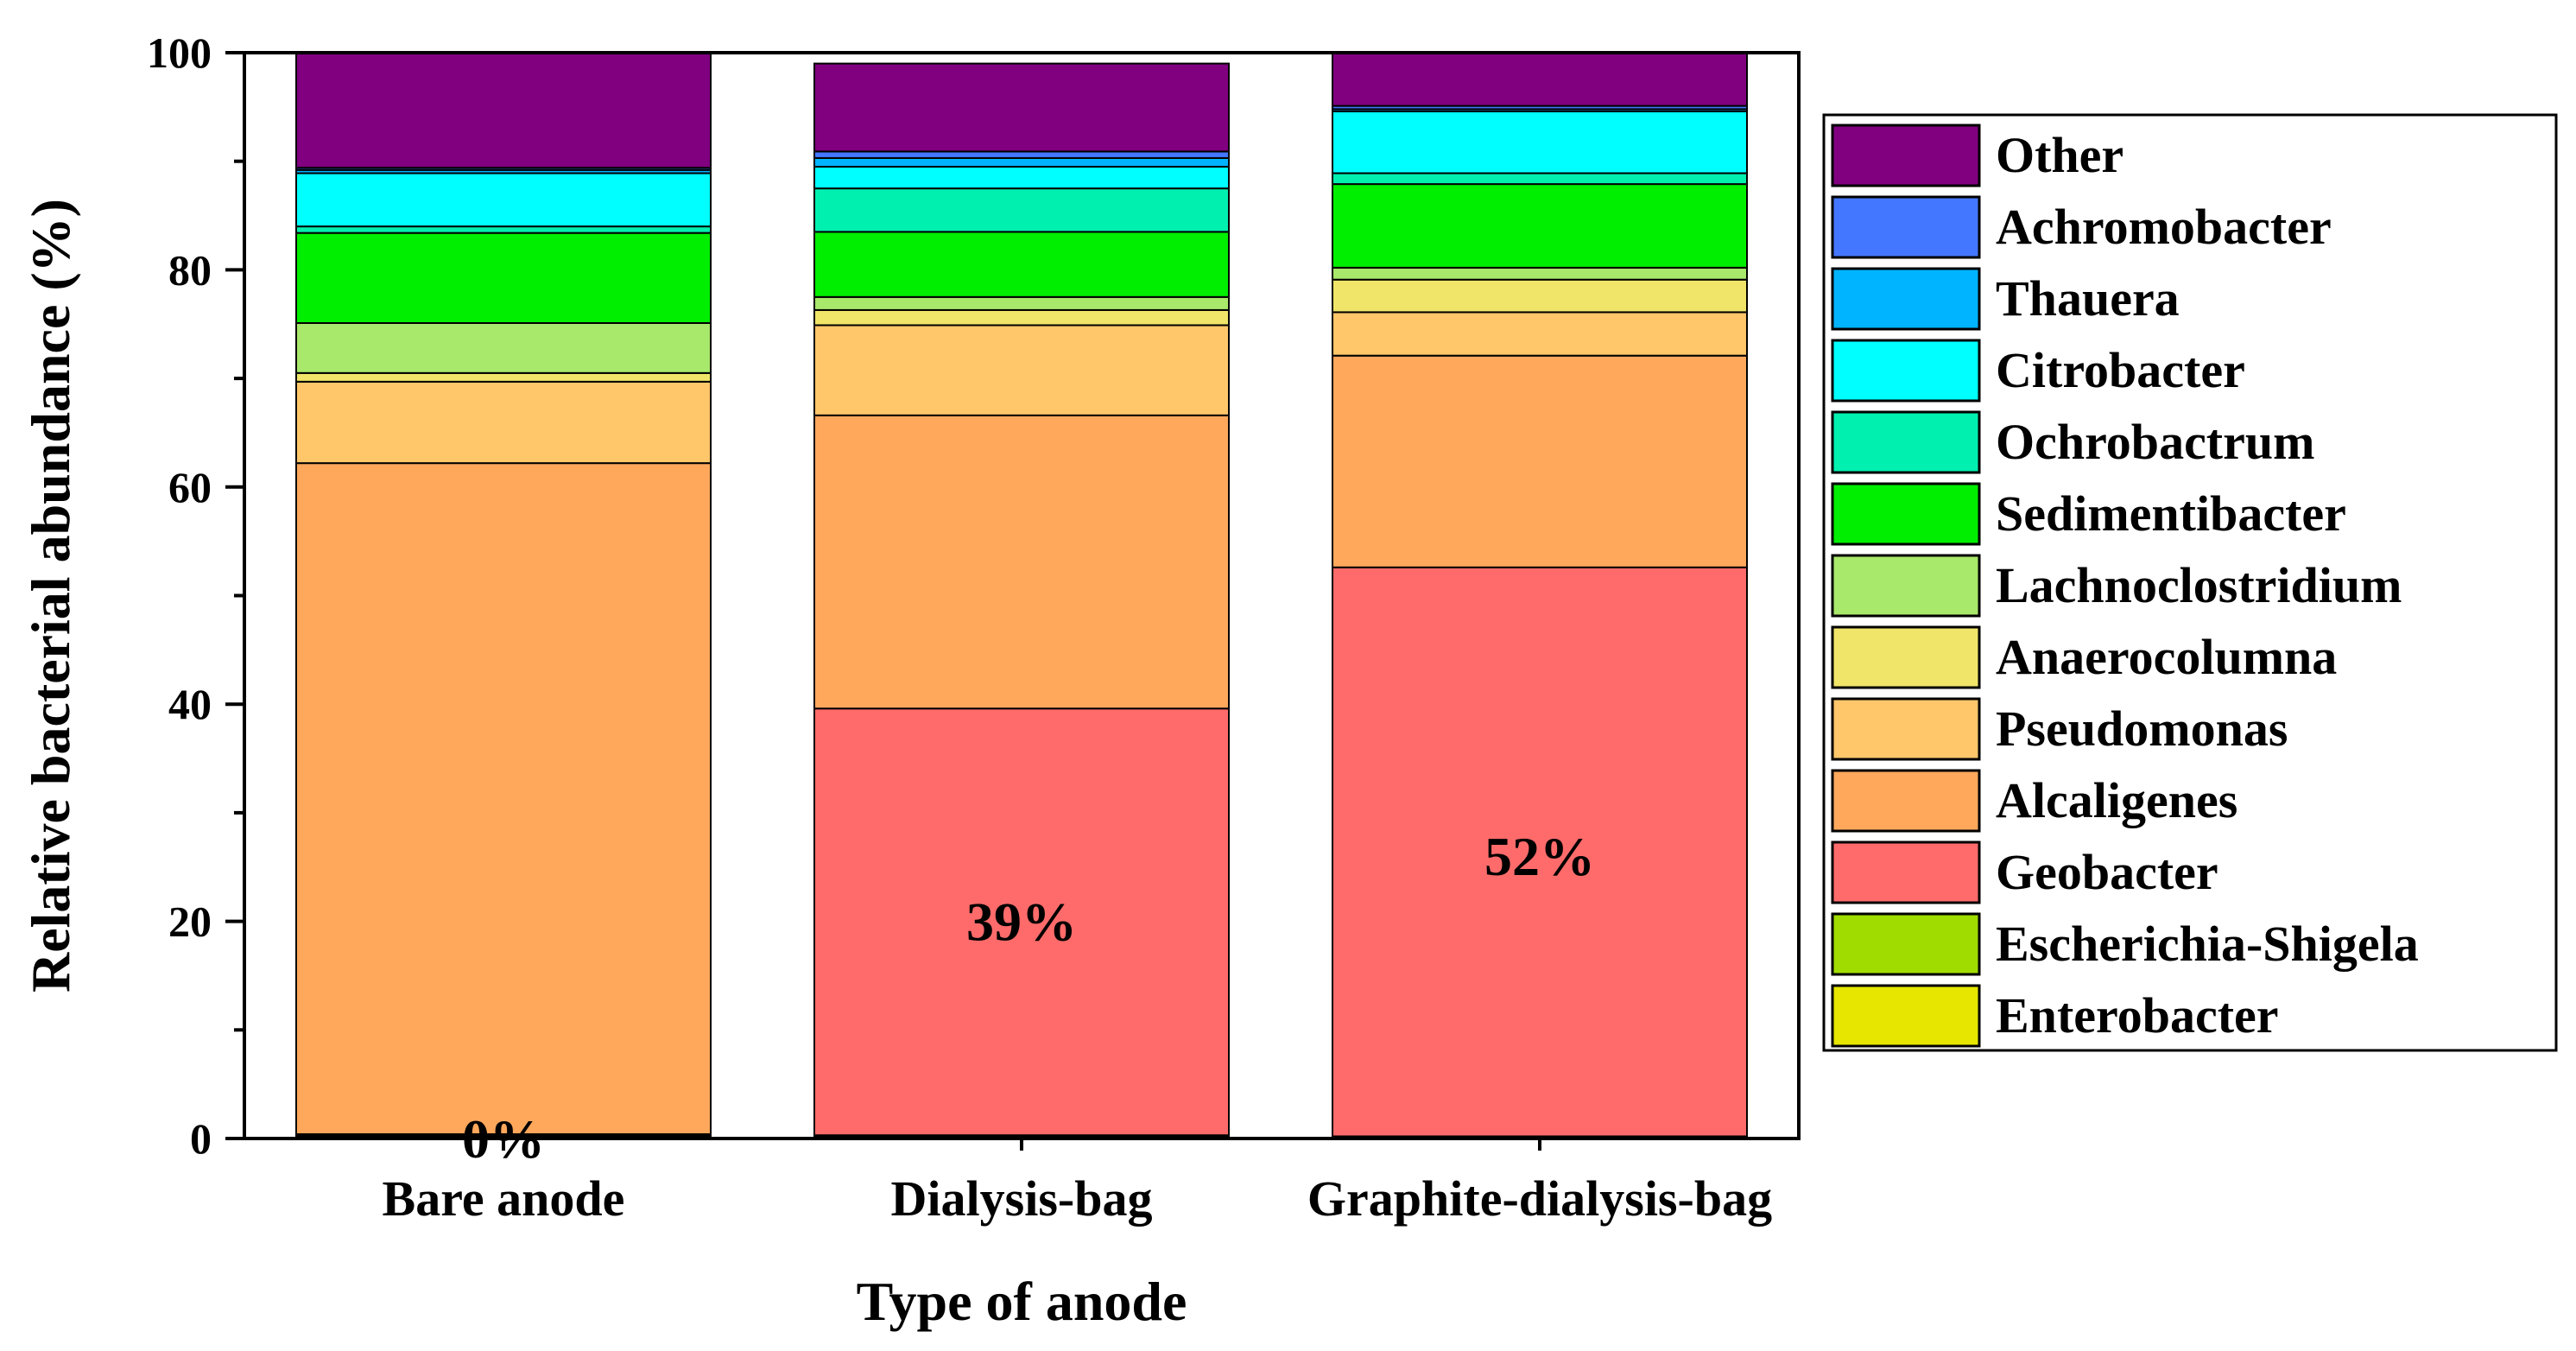 This screenshot has height=1351, width=2576. I want to click on legend-swatch-citrobacter, so click(1906, 371).